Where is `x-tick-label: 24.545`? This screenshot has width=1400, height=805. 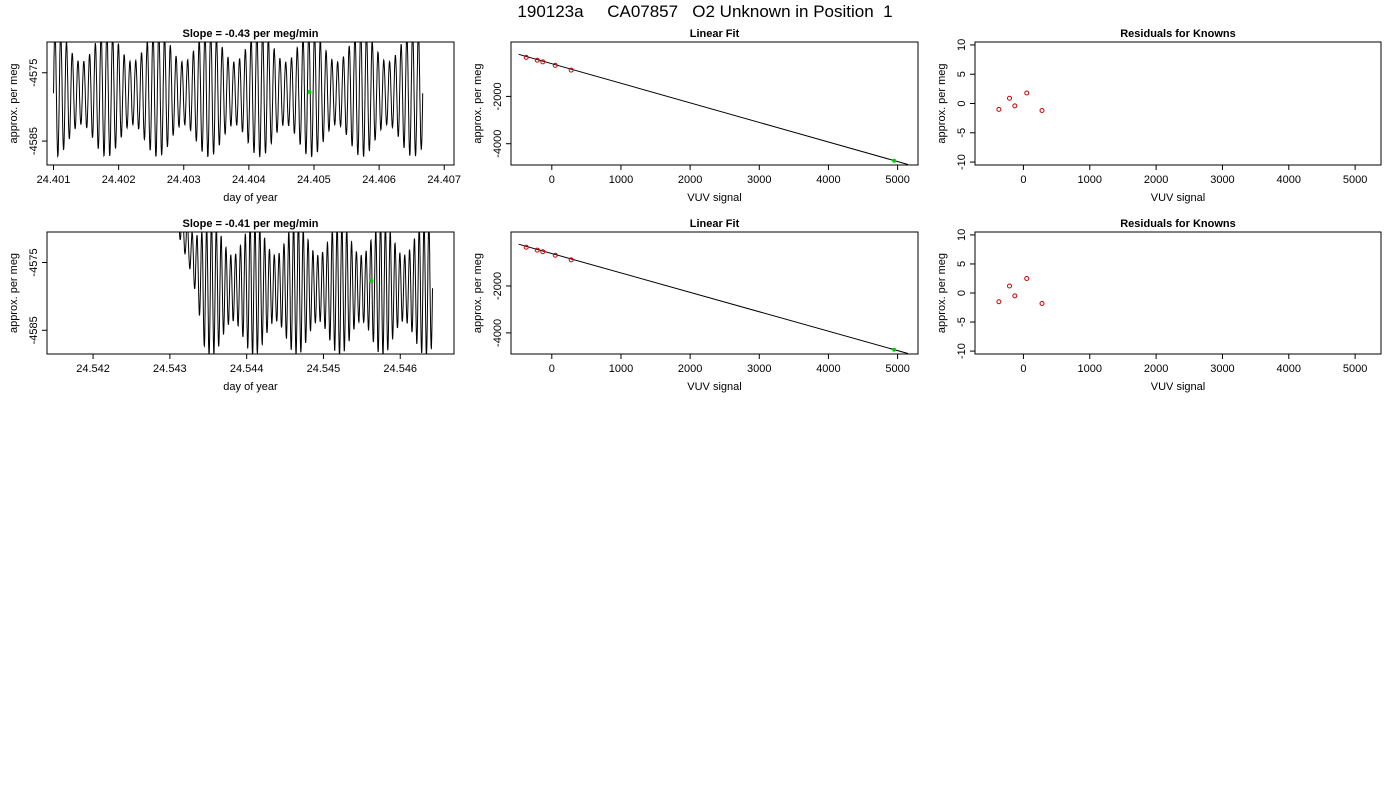
x-tick-label: 24.545 is located at coordinates (324, 369).